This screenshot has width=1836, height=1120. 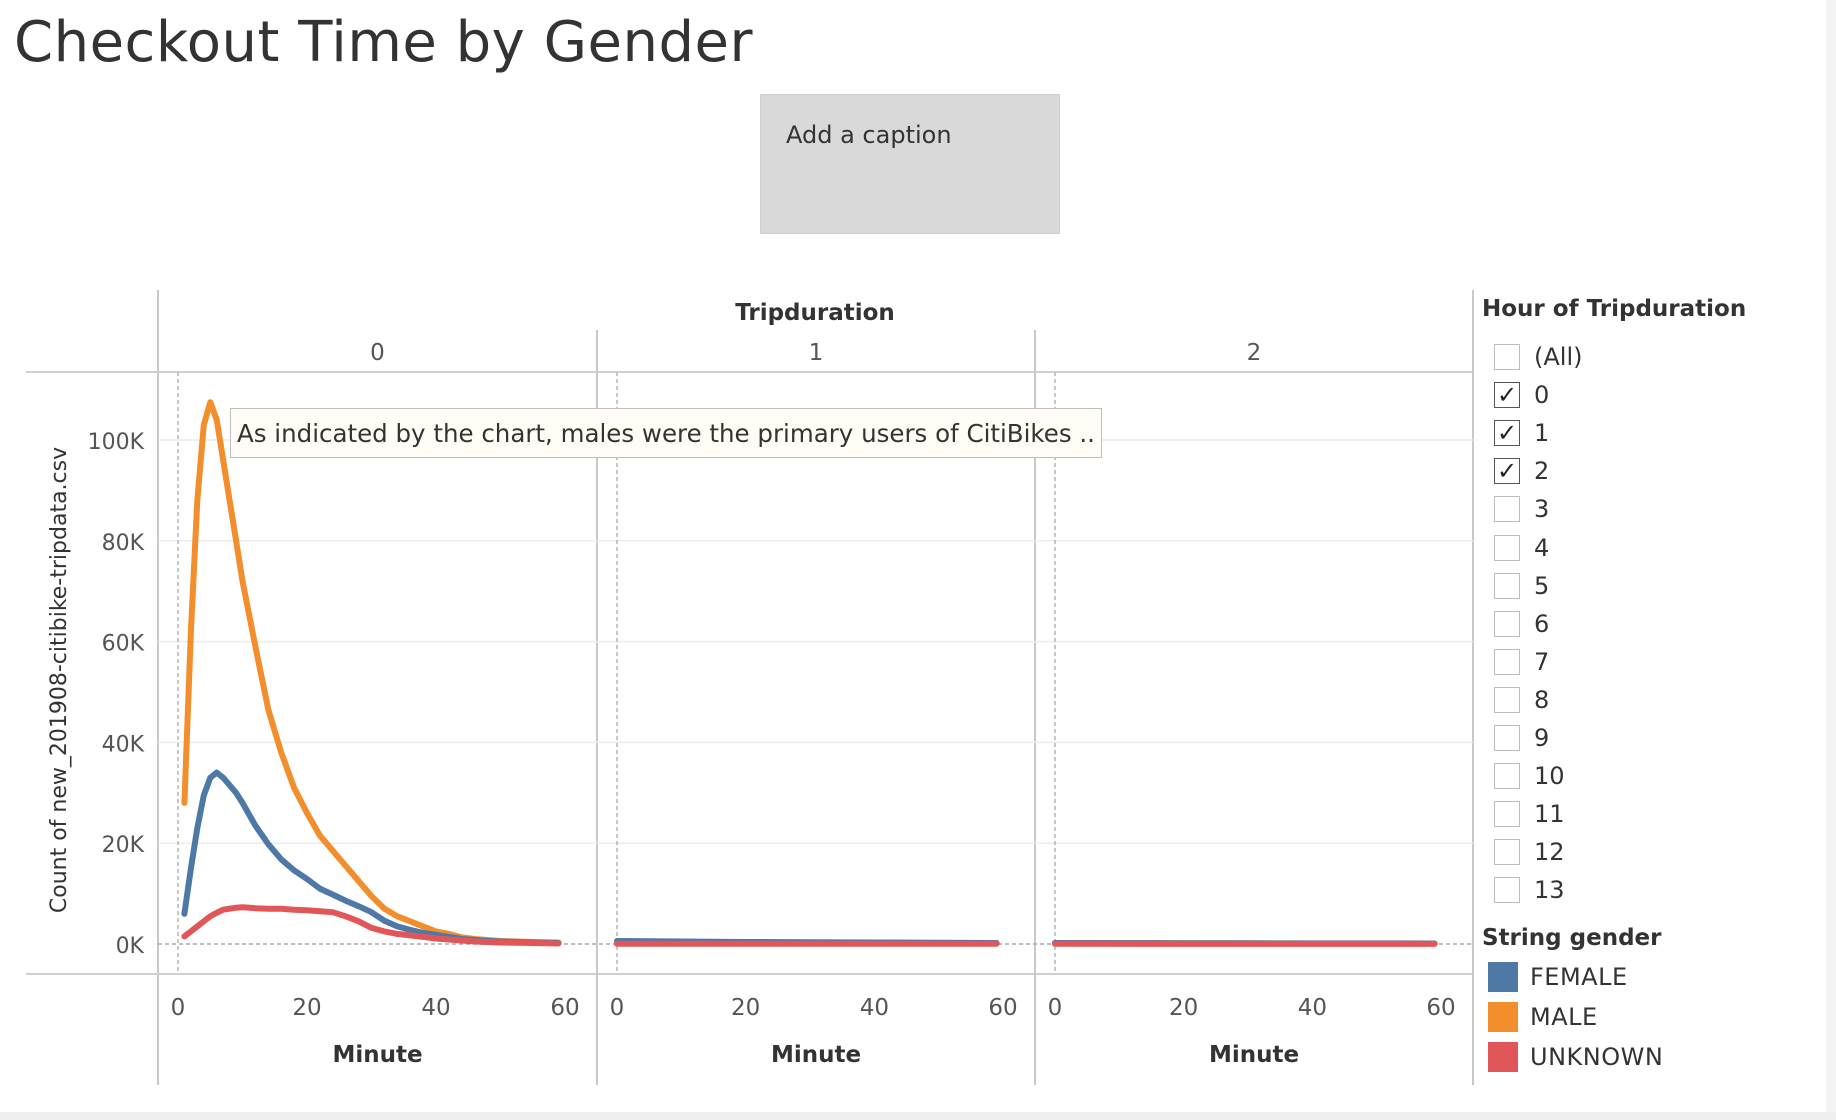 I want to click on filter-item-label: 11, so click(x=1549, y=814).